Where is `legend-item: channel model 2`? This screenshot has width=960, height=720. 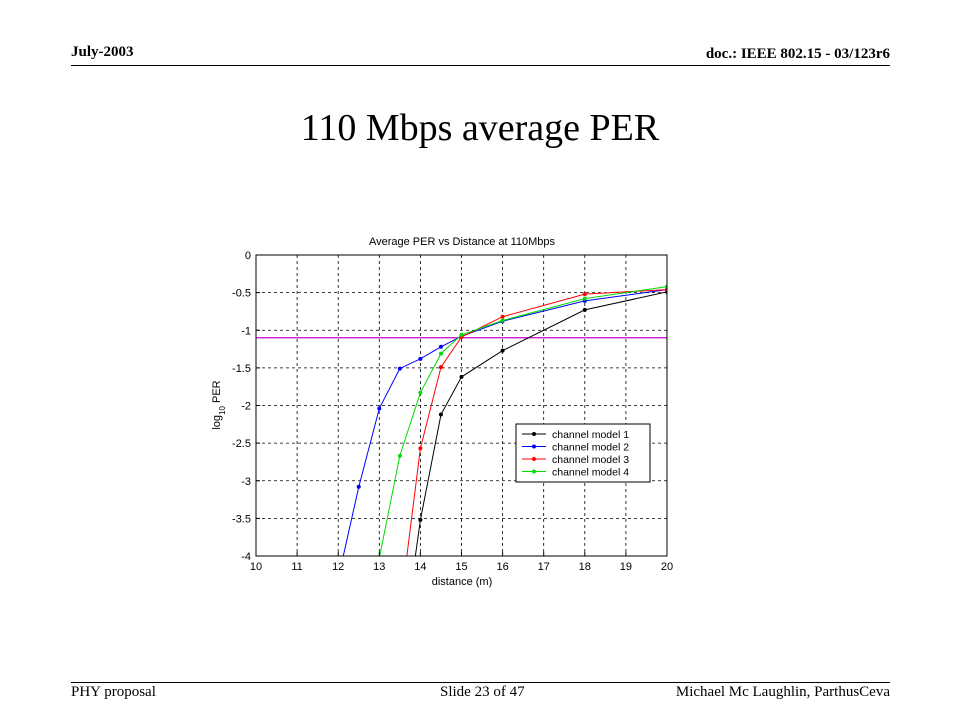
legend-item: channel model 2 is located at coordinates (575, 448).